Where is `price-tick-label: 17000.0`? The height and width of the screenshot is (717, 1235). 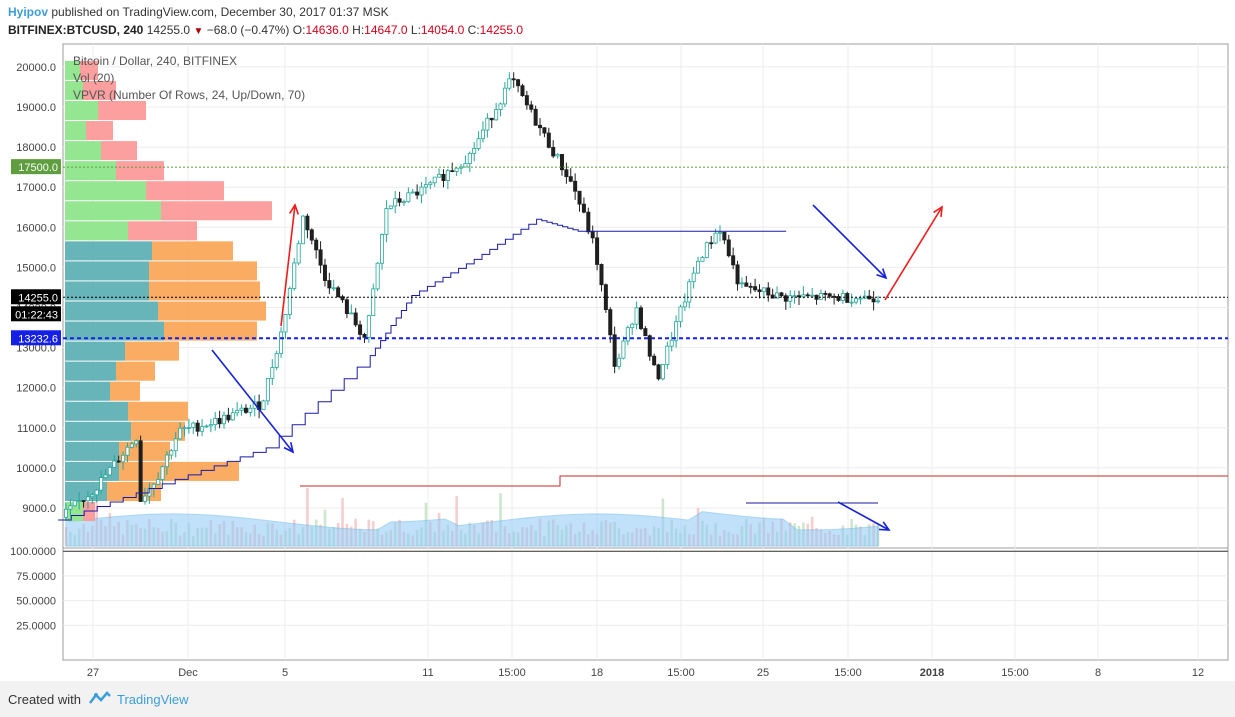
price-tick-label: 17000.0 is located at coordinates (36, 188).